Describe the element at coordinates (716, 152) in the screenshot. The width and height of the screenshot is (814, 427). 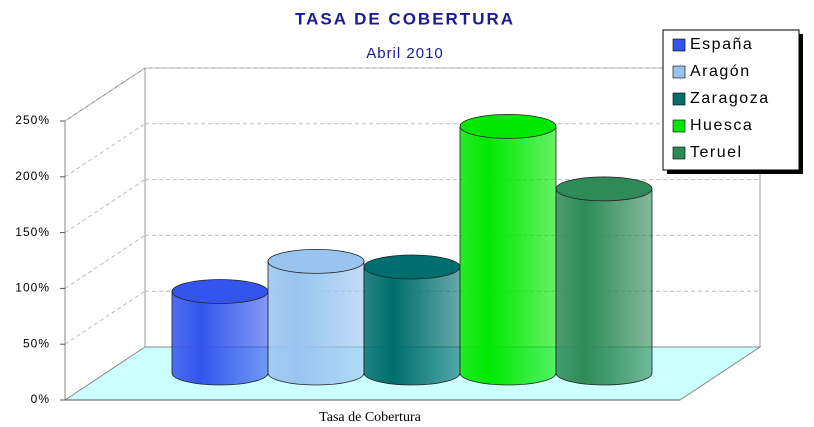
I see `legend-label: Teruel` at that location.